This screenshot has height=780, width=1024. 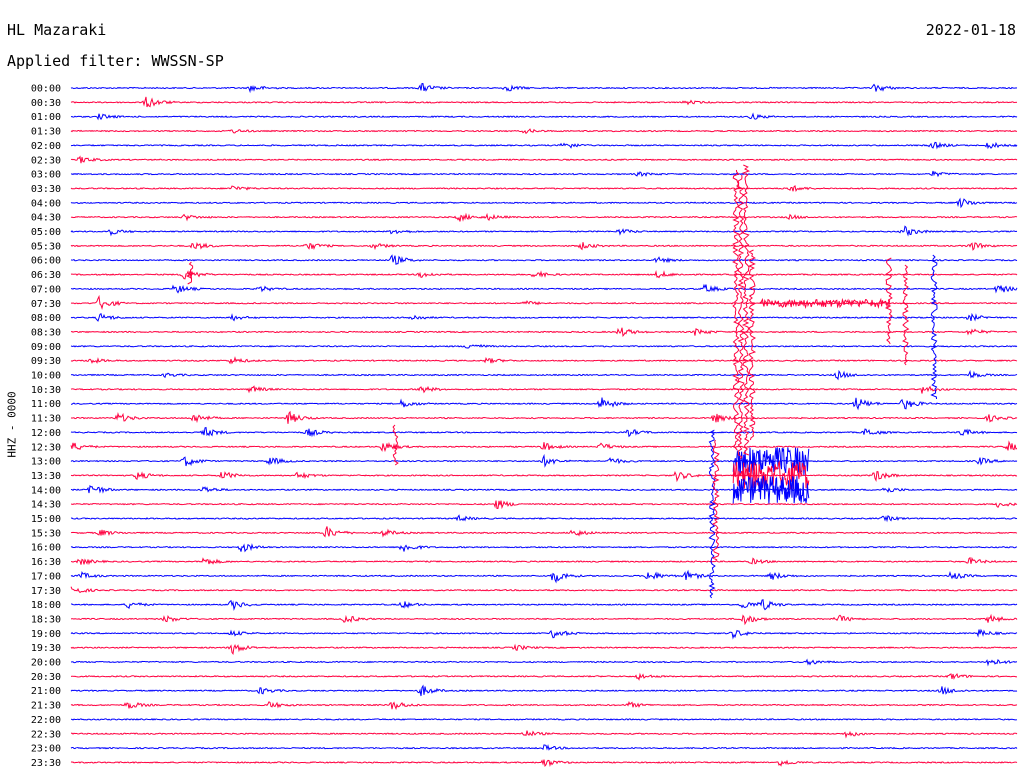 I want to click on row-time-label: 04:30, so click(x=46, y=218).